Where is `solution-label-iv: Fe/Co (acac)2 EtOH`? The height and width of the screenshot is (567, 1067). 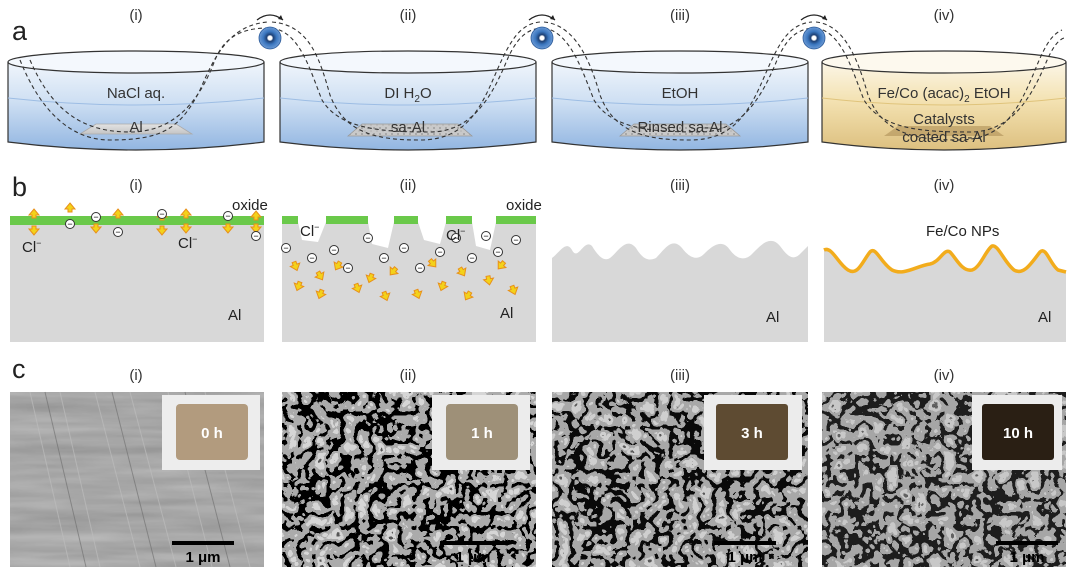
solution-label-iv: Fe/Co (acac)2 EtOH is located at coordinates (943, 95).